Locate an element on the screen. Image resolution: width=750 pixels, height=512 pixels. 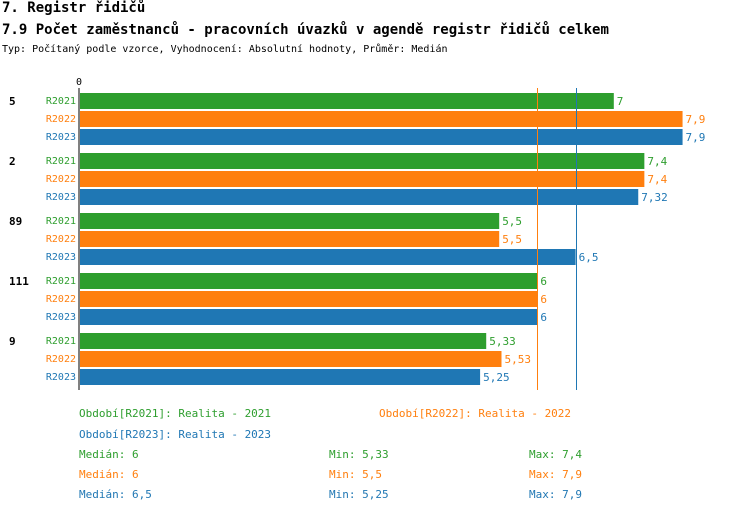
stats-r2021-max: Max: 7,4 is located at coordinates (555, 454).